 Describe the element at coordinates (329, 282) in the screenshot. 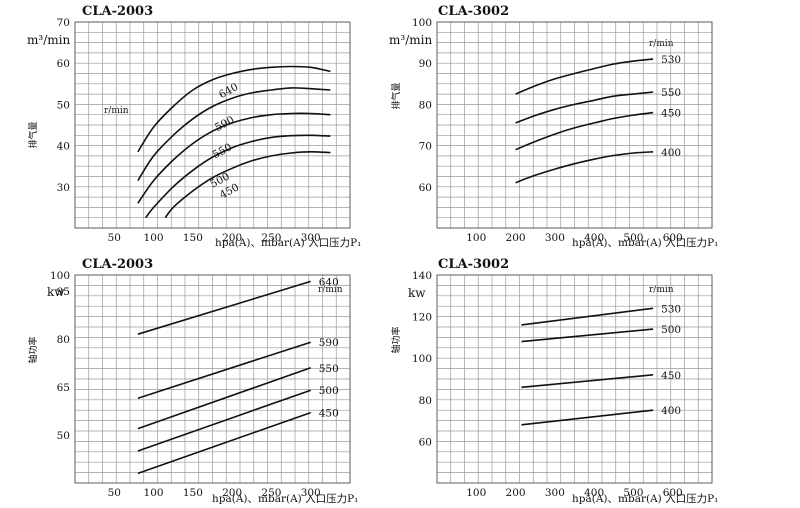

I see `series-label: 640` at that location.